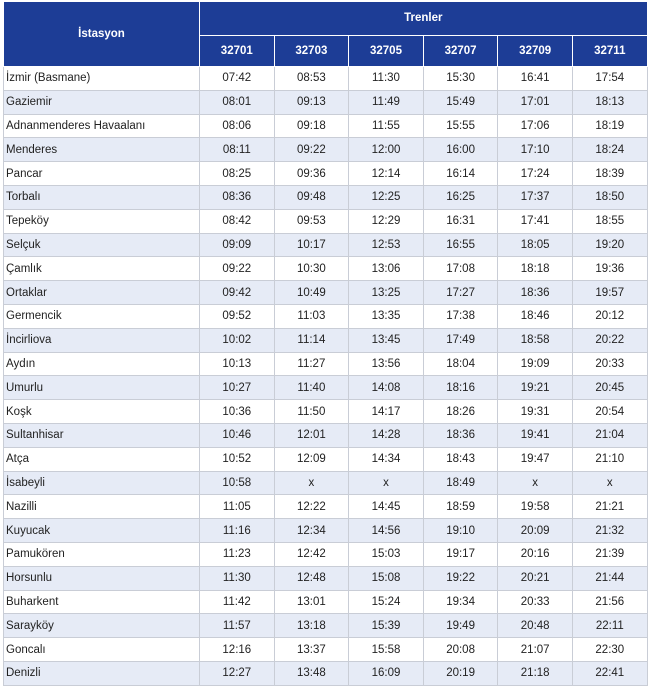  Describe the element at coordinates (609, 197) in the screenshot. I see `departure-time: 18:50` at that location.